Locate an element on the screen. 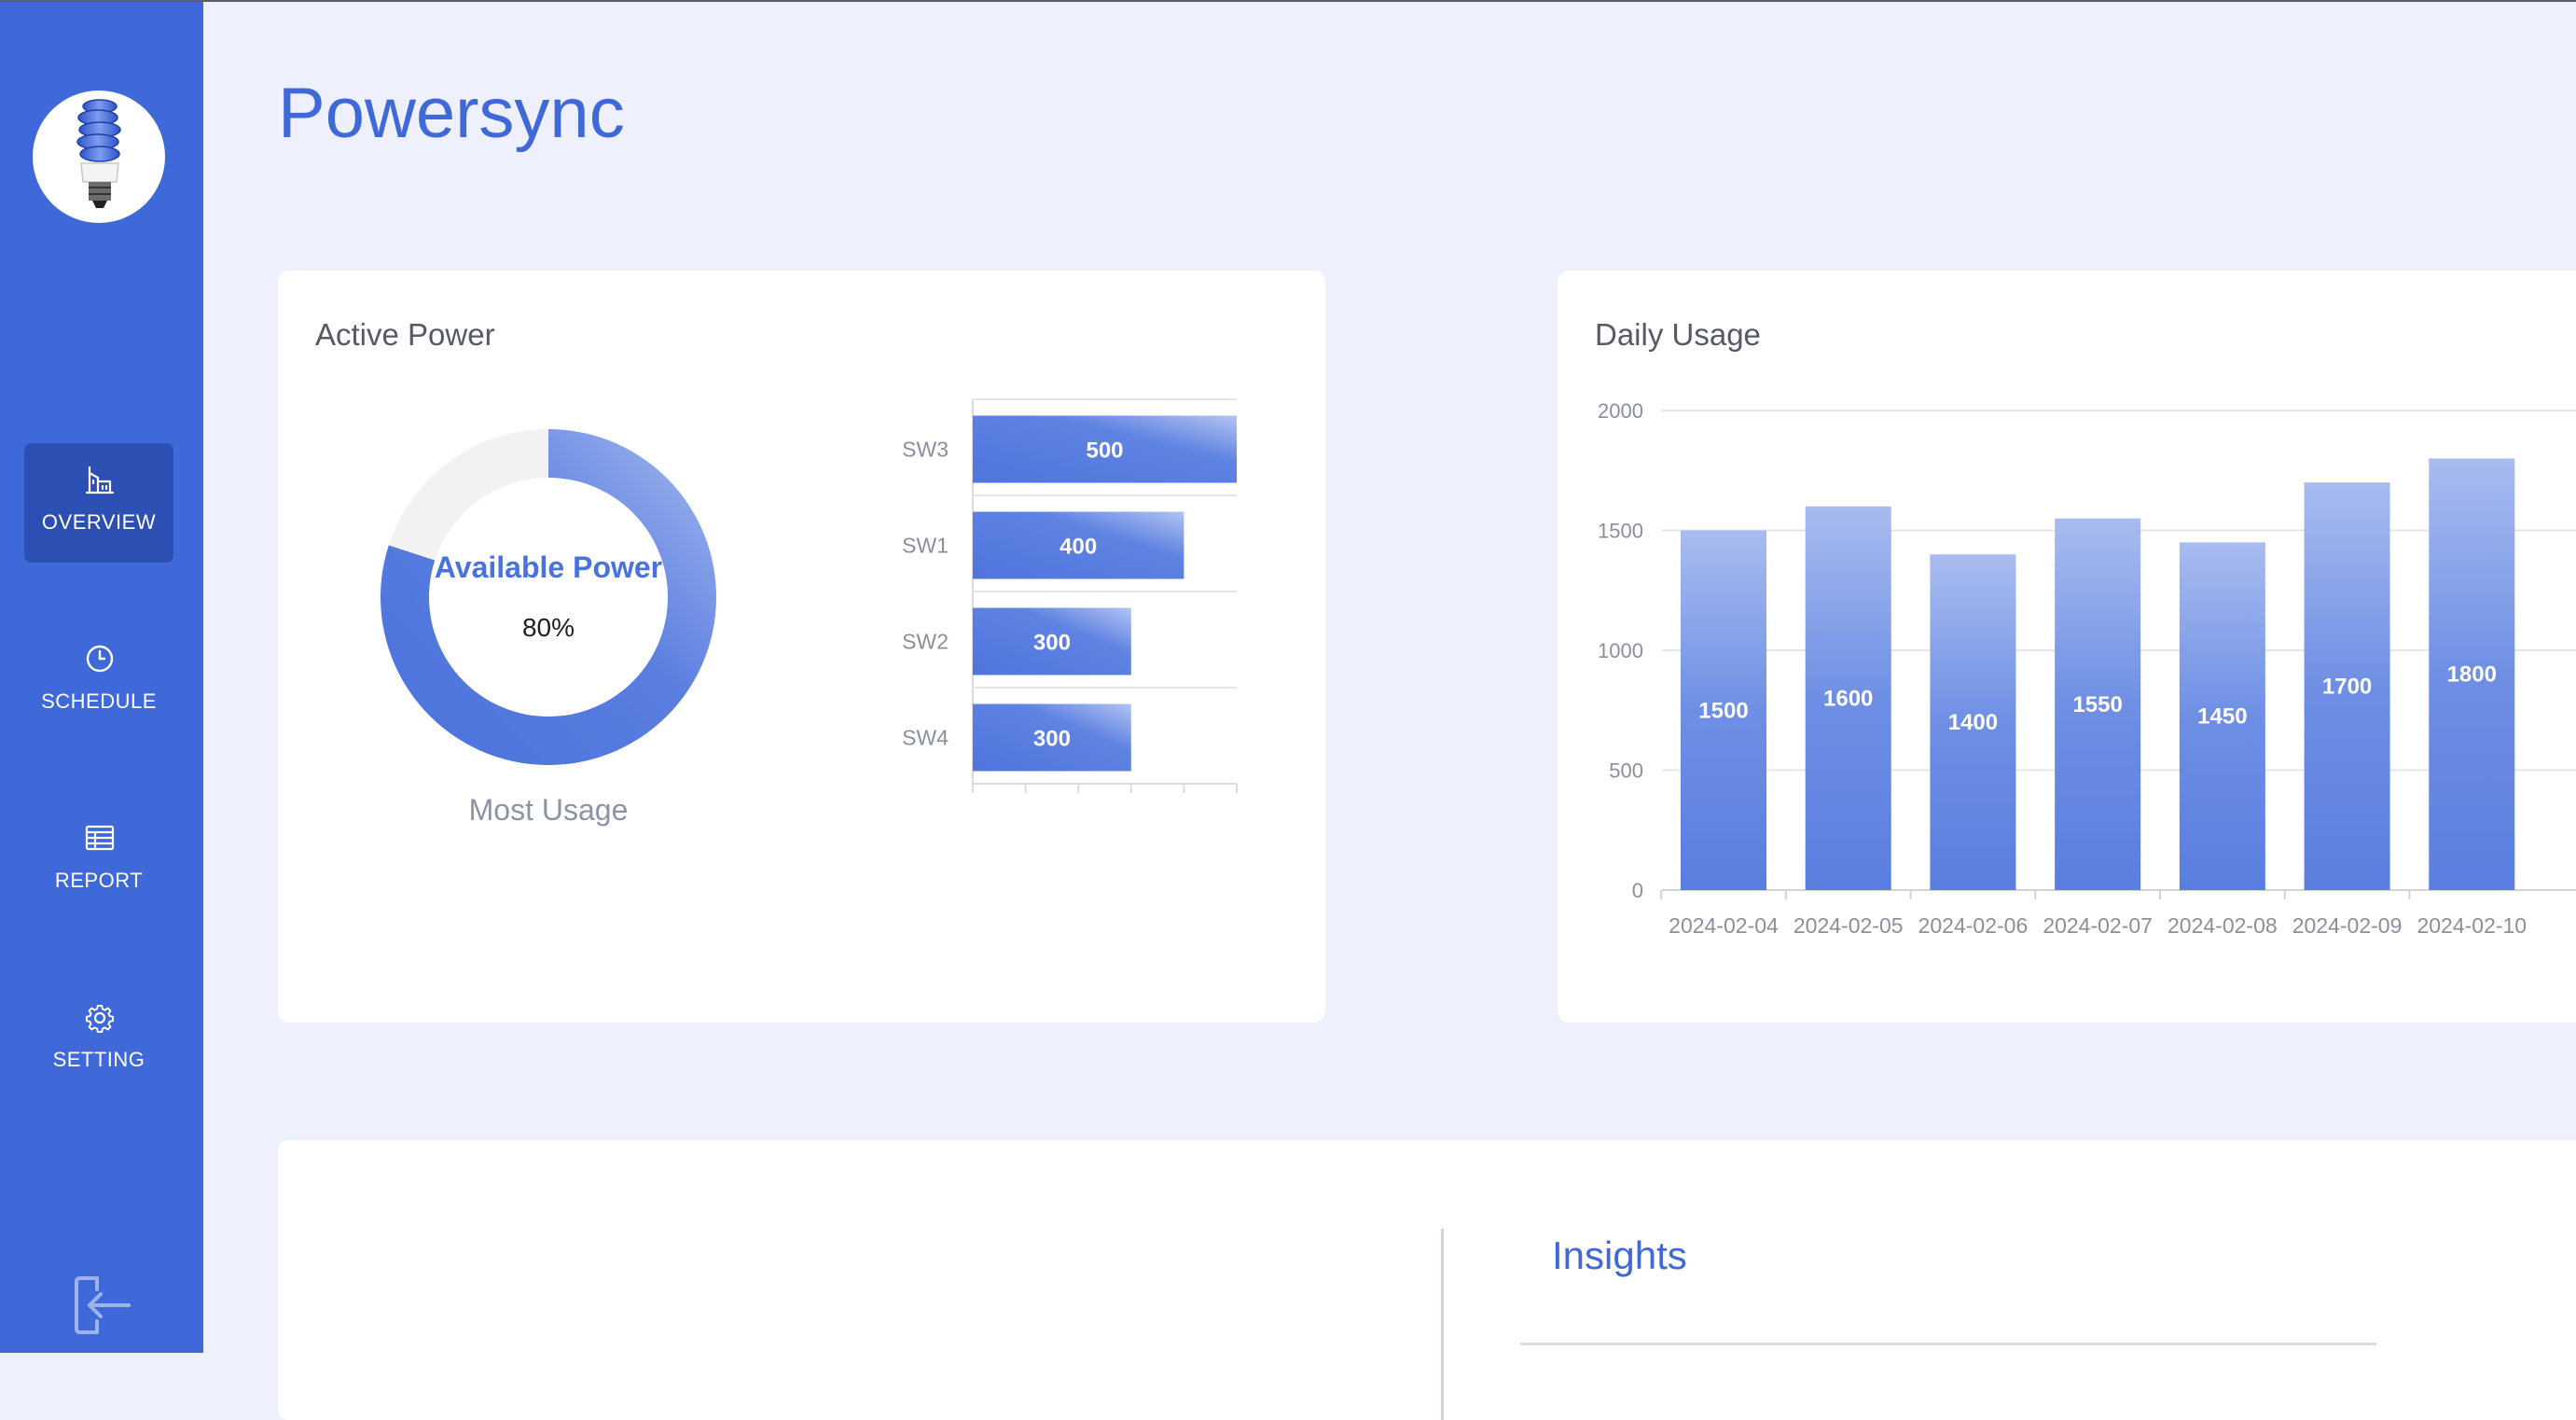 The height and width of the screenshot is (1420, 2576). x-tick-label: 2024-02-09 is located at coordinates (2347, 925).